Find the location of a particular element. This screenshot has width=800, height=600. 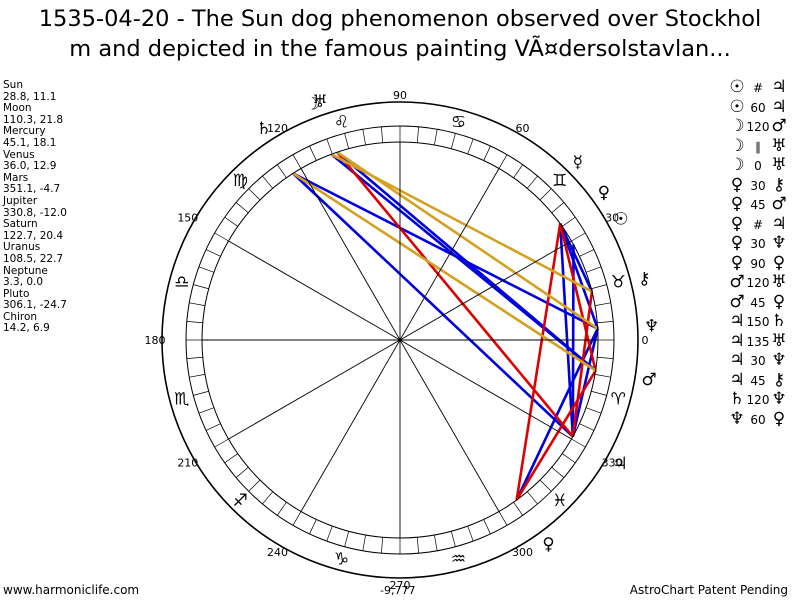

sign-glyph: ♒ is located at coordinates (458, 559).